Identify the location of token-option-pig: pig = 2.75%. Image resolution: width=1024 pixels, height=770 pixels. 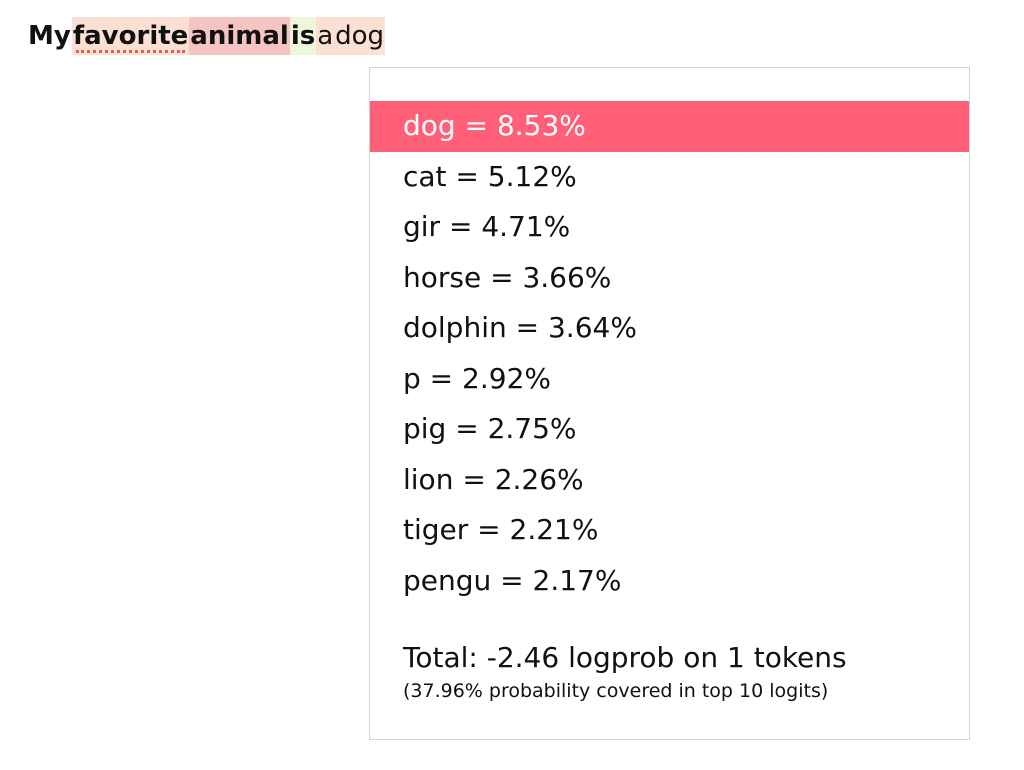
(490, 428).